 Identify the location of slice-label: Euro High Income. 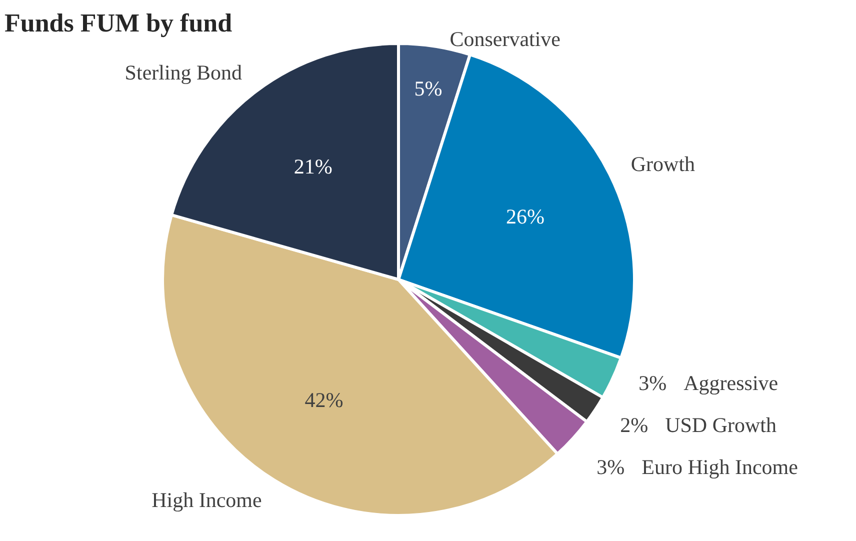
(720, 467).